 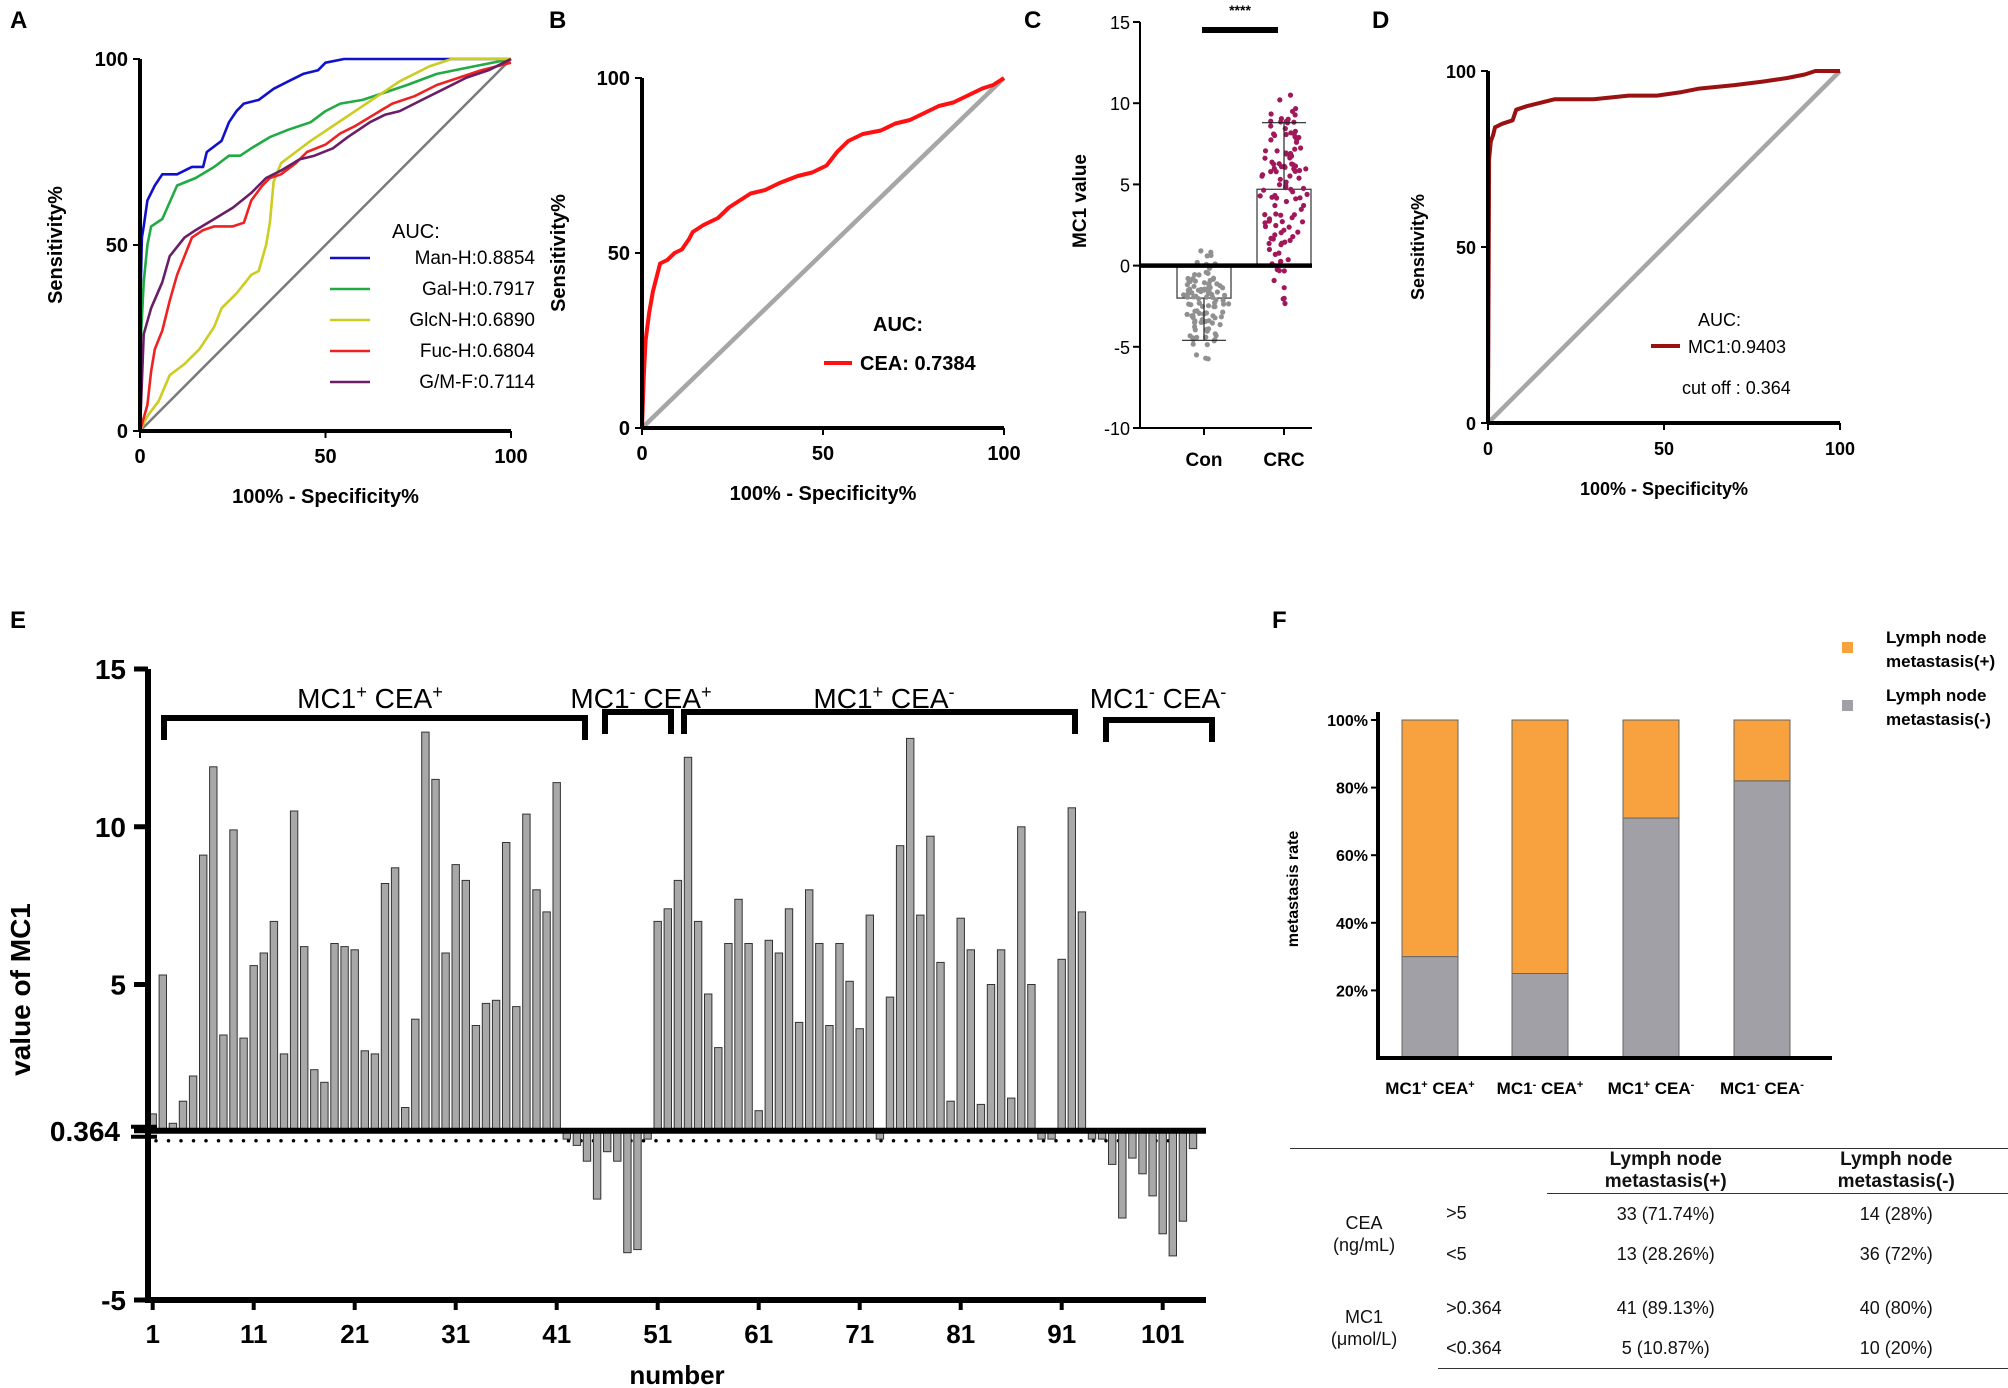 What do you see at coordinates (883, 698) in the screenshot?
I see `group-label: MC1+ CEA-` at bounding box center [883, 698].